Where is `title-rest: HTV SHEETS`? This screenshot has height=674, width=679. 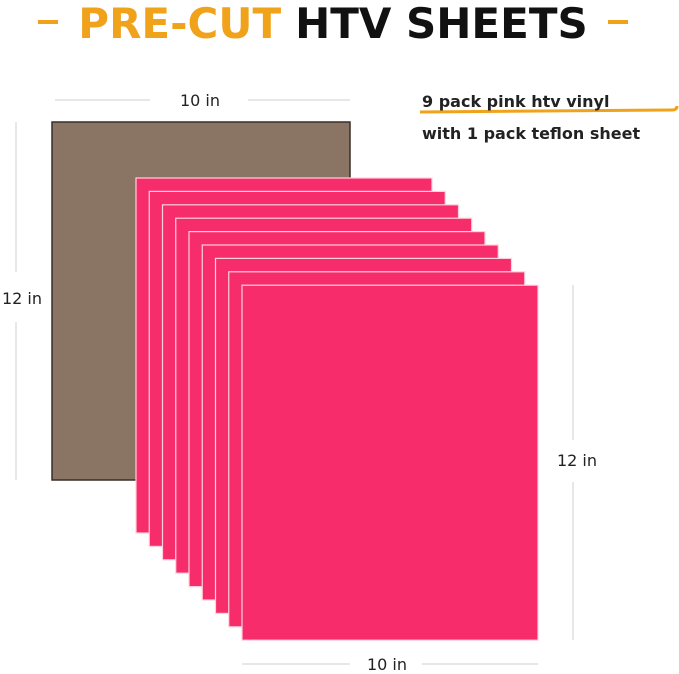 title-rest: HTV SHEETS is located at coordinates (441, 24).